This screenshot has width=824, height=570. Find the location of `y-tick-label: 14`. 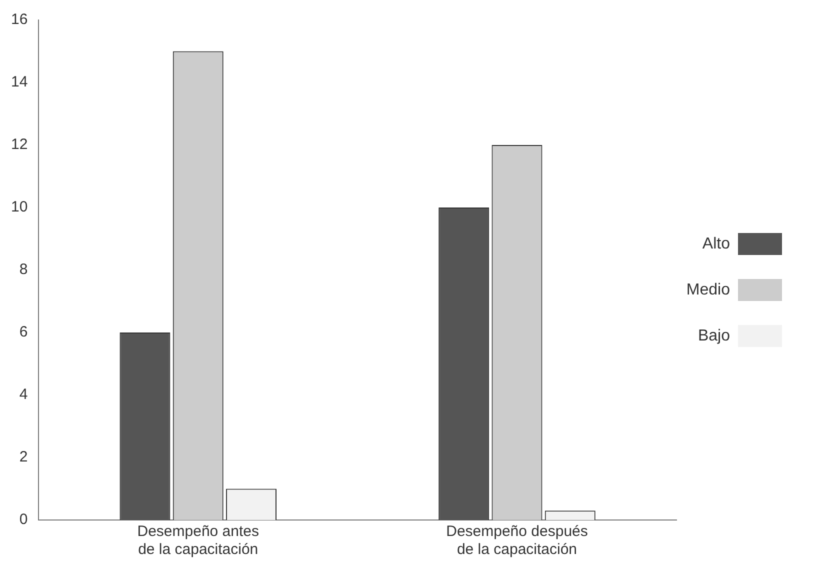

y-tick-label: 14 is located at coordinates (19, 82).